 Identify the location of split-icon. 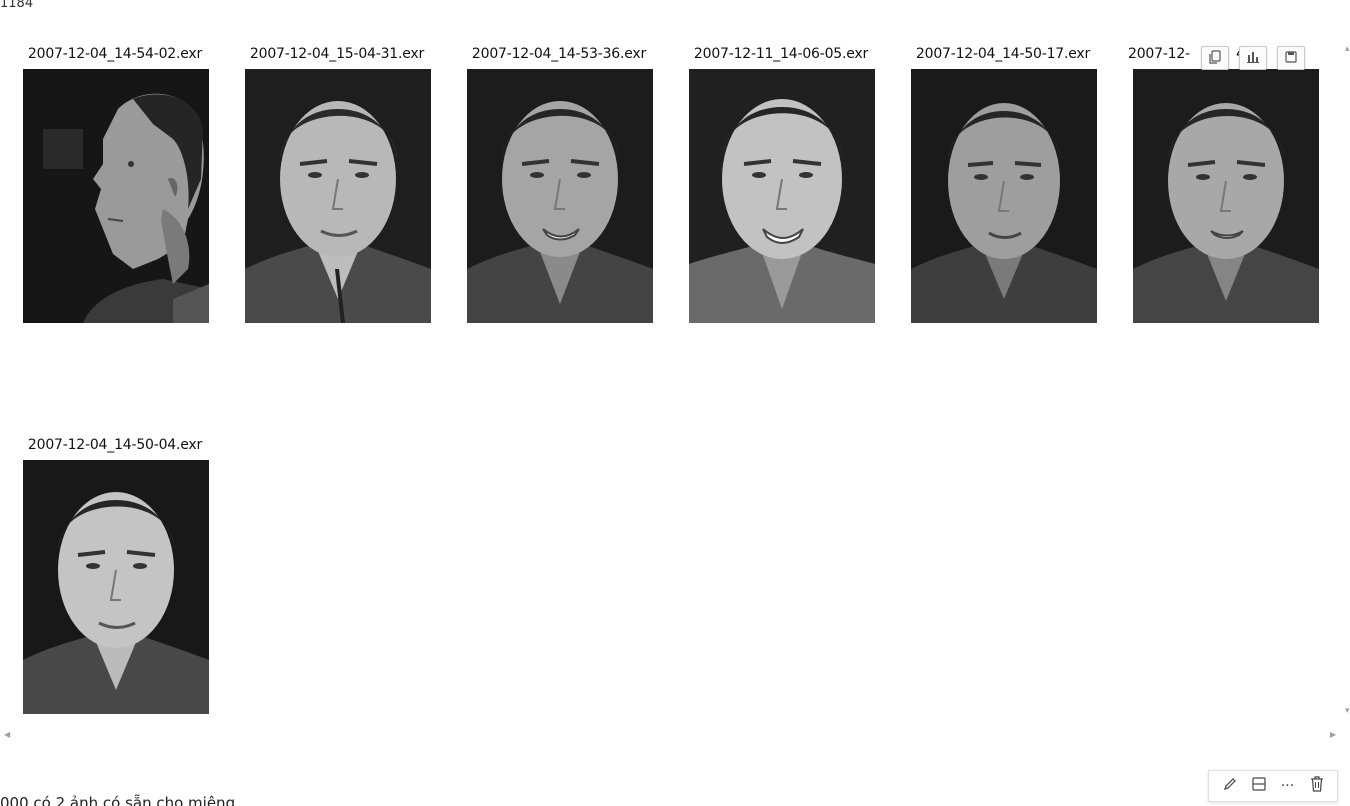
(1259, 786).